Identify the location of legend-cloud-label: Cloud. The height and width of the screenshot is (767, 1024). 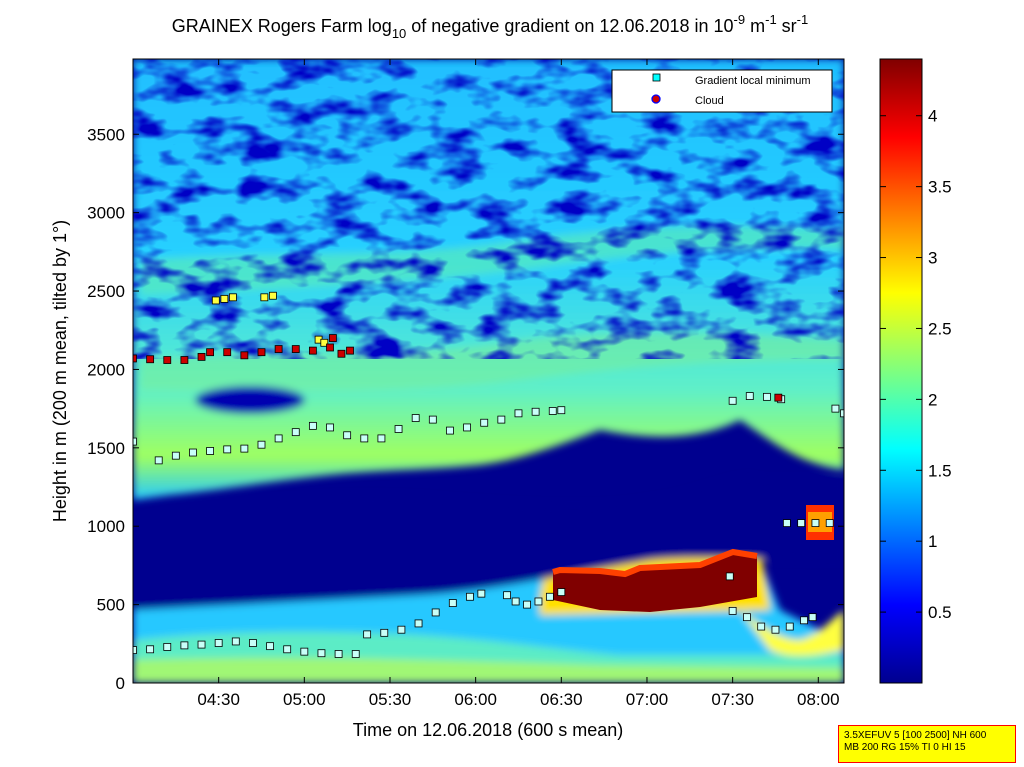
(709, 101).